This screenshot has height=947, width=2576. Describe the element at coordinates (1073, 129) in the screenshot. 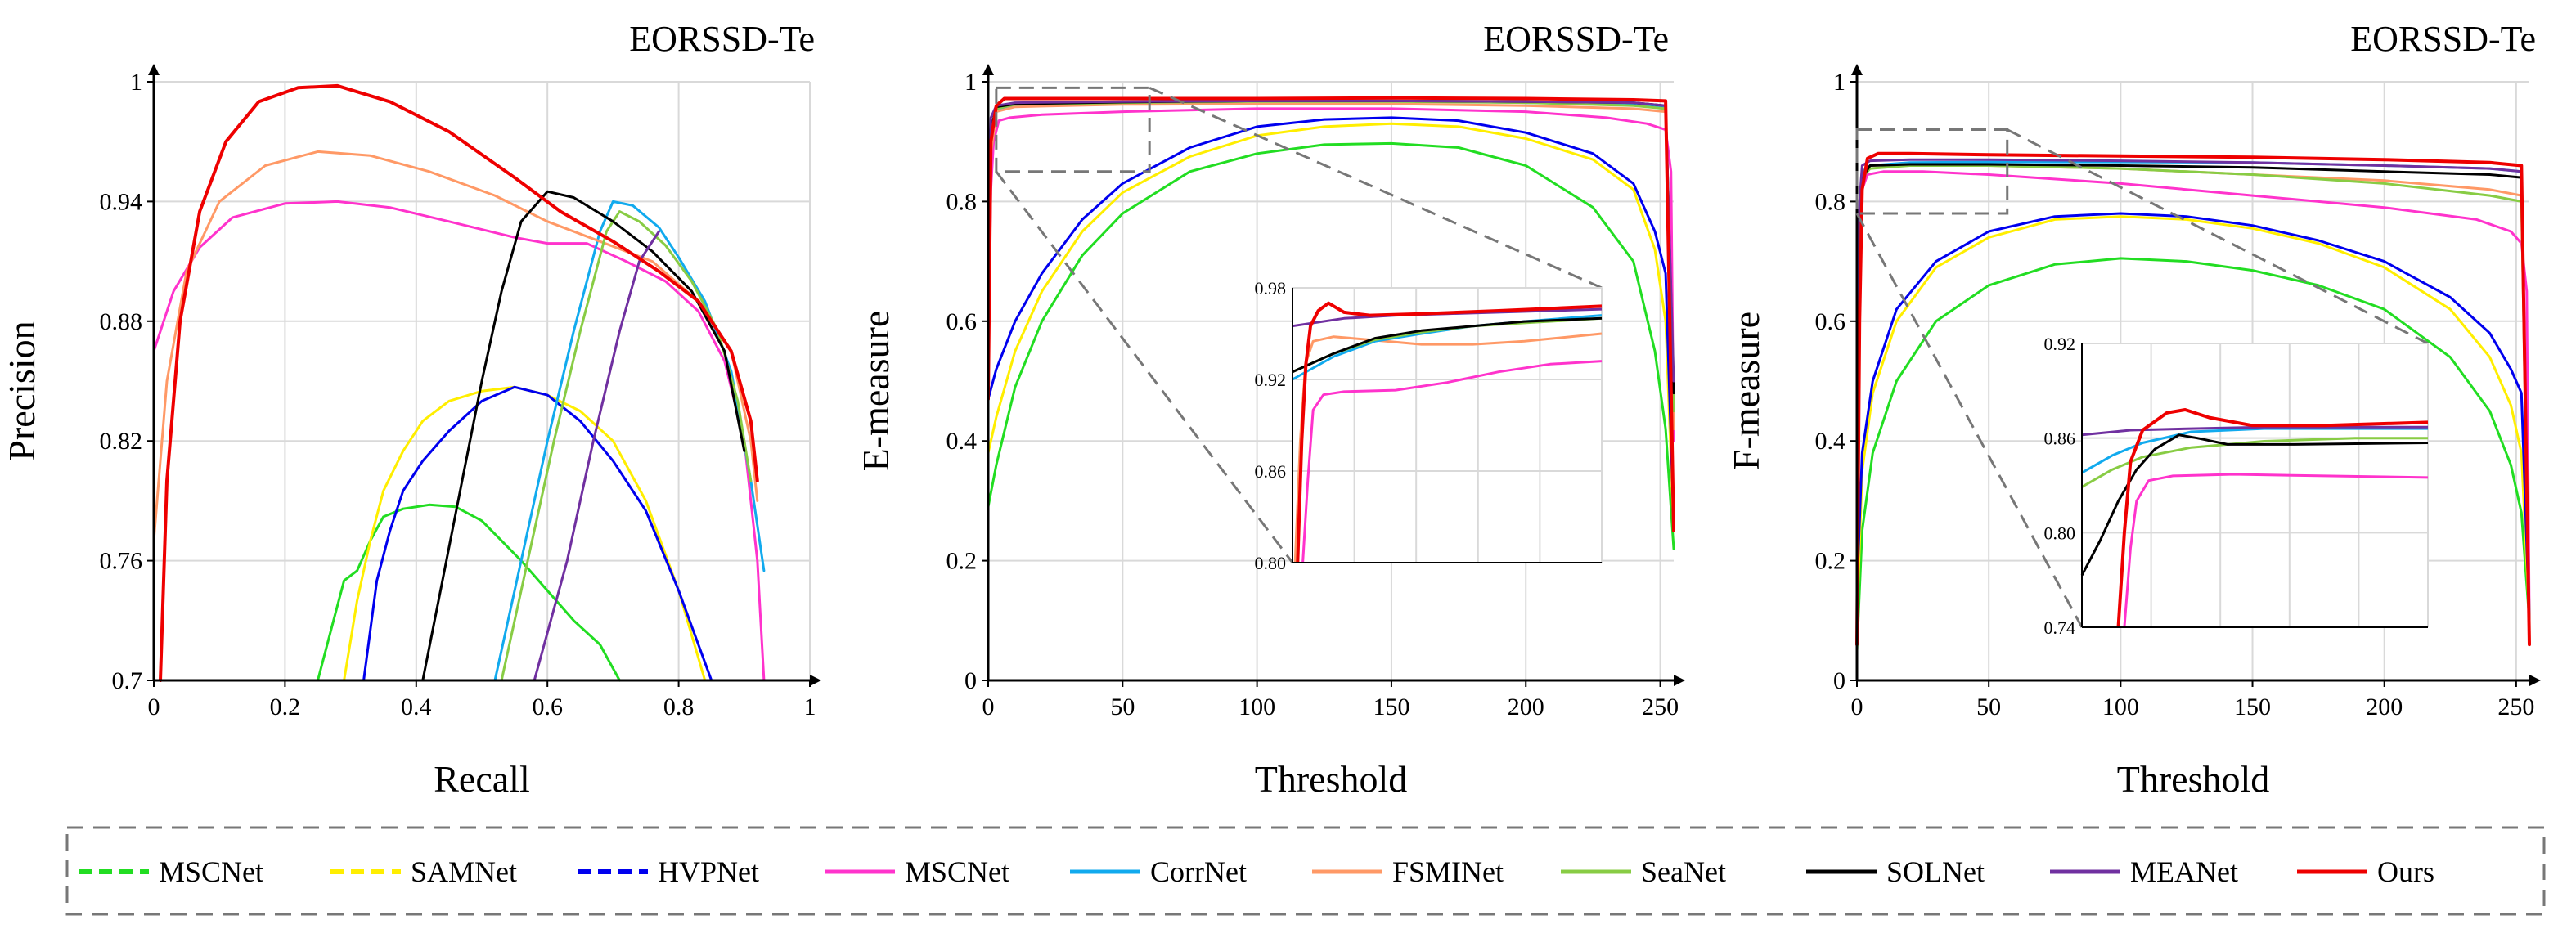

I see `zoom-box` at that location.